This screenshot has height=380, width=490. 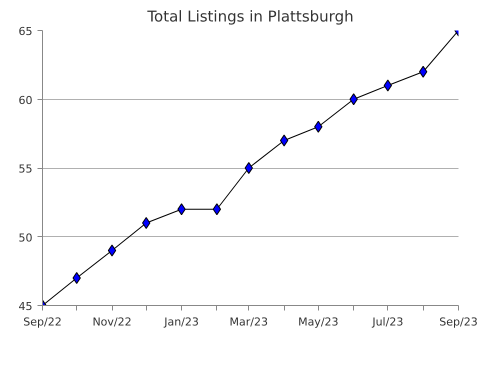 What do you see at coordinates (249, 322) in the screenshot?
I see `x-tick-label: Mar/23` at bounding box center [249, 322].